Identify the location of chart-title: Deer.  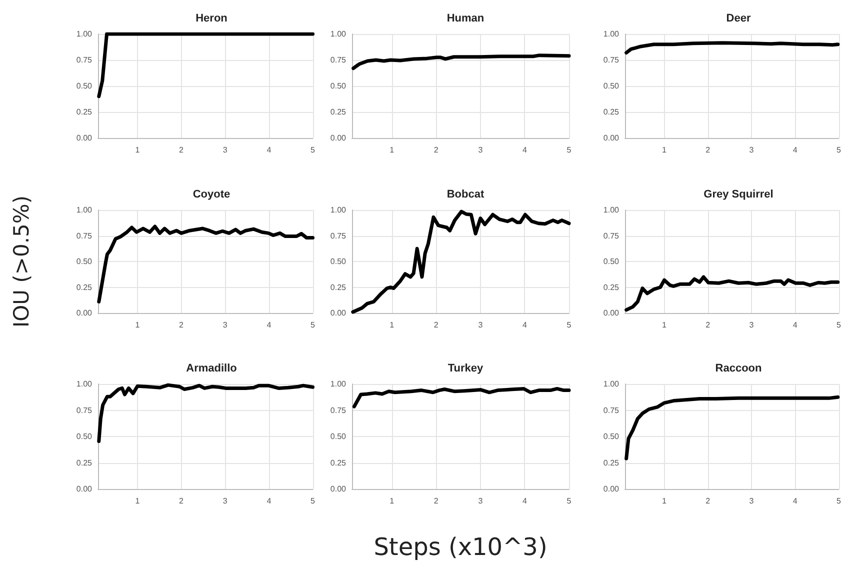
(739, 18).